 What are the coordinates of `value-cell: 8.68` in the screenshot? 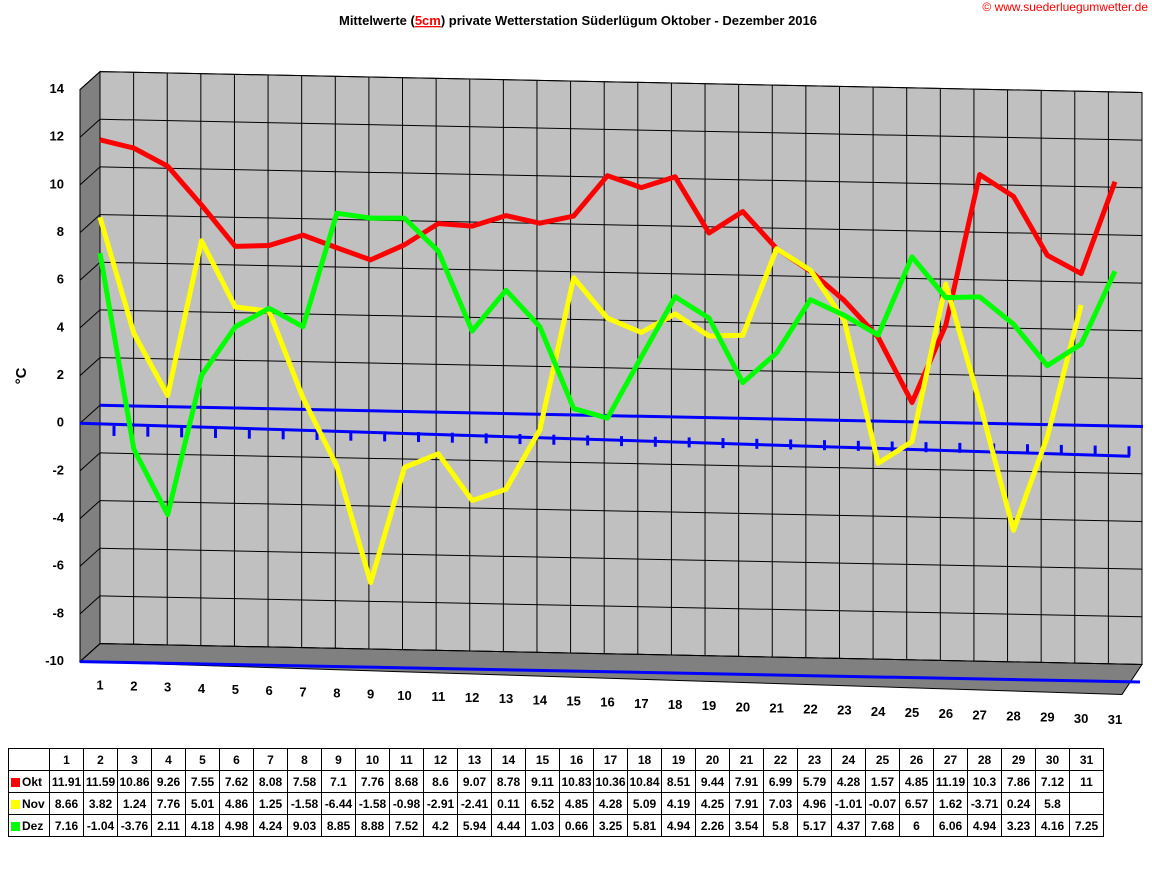 It's located at (406, 781).